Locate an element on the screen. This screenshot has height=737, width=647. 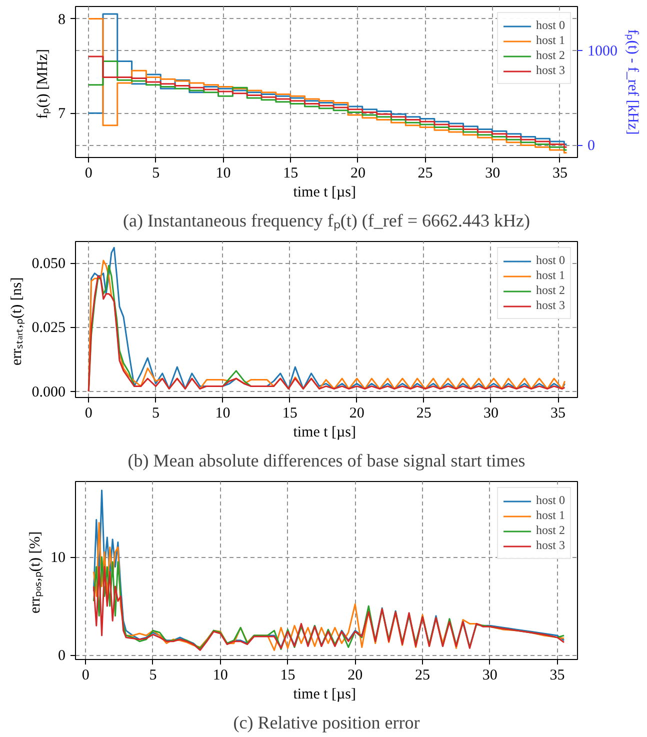
y-tick-label: 7 is located at coordinates (62, 114).